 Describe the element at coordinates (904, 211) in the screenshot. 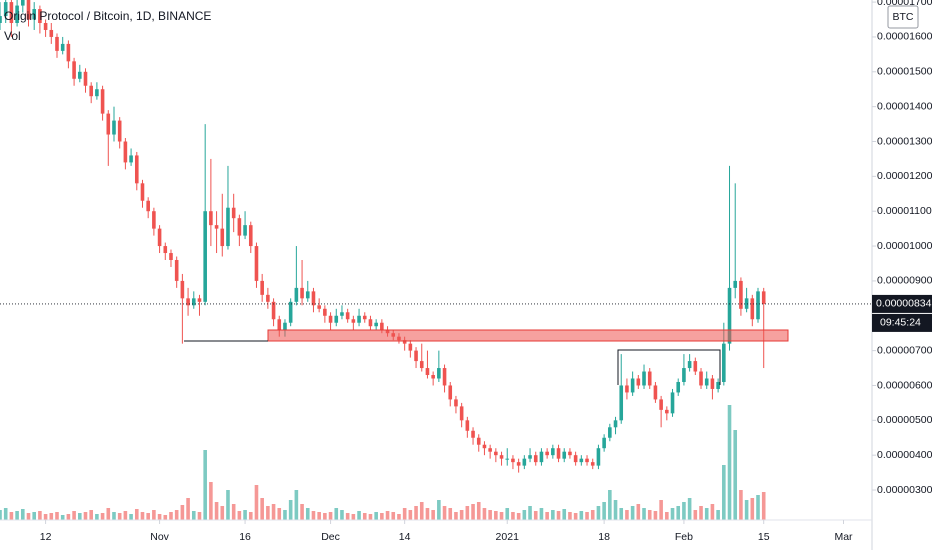

I see `y-tick-label: 0.00001100` at that location.